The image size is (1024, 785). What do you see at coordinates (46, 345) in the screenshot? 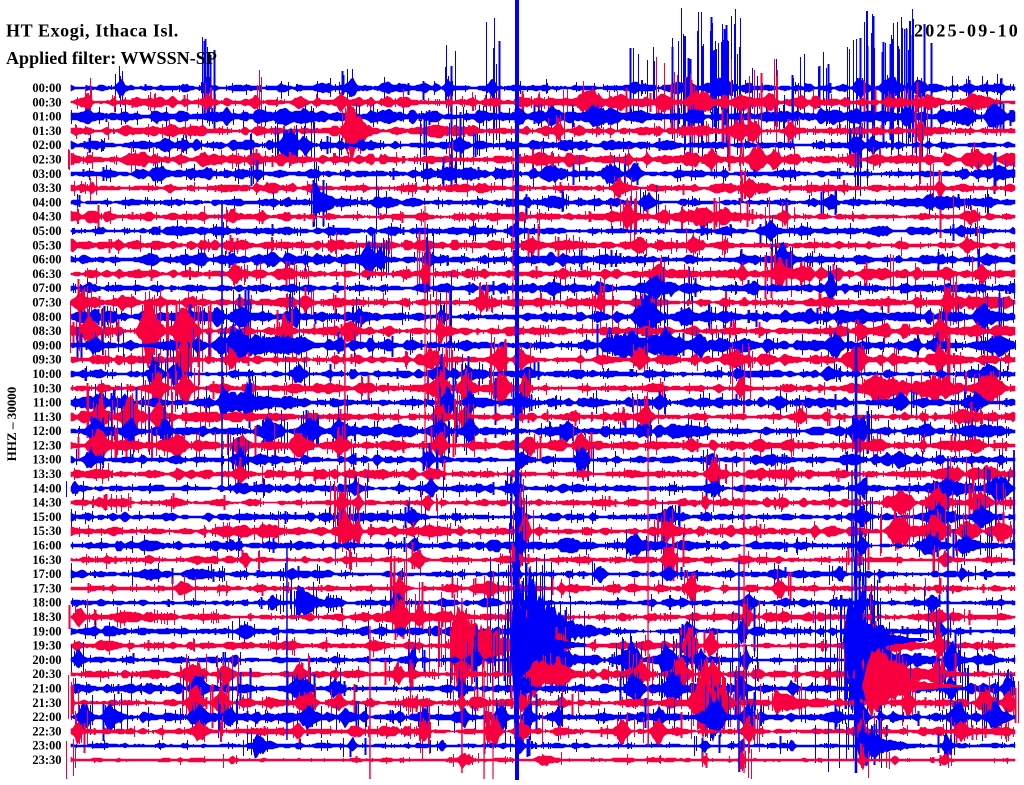
I see `svg-text: 09:00` at bounding box center [46, 345].